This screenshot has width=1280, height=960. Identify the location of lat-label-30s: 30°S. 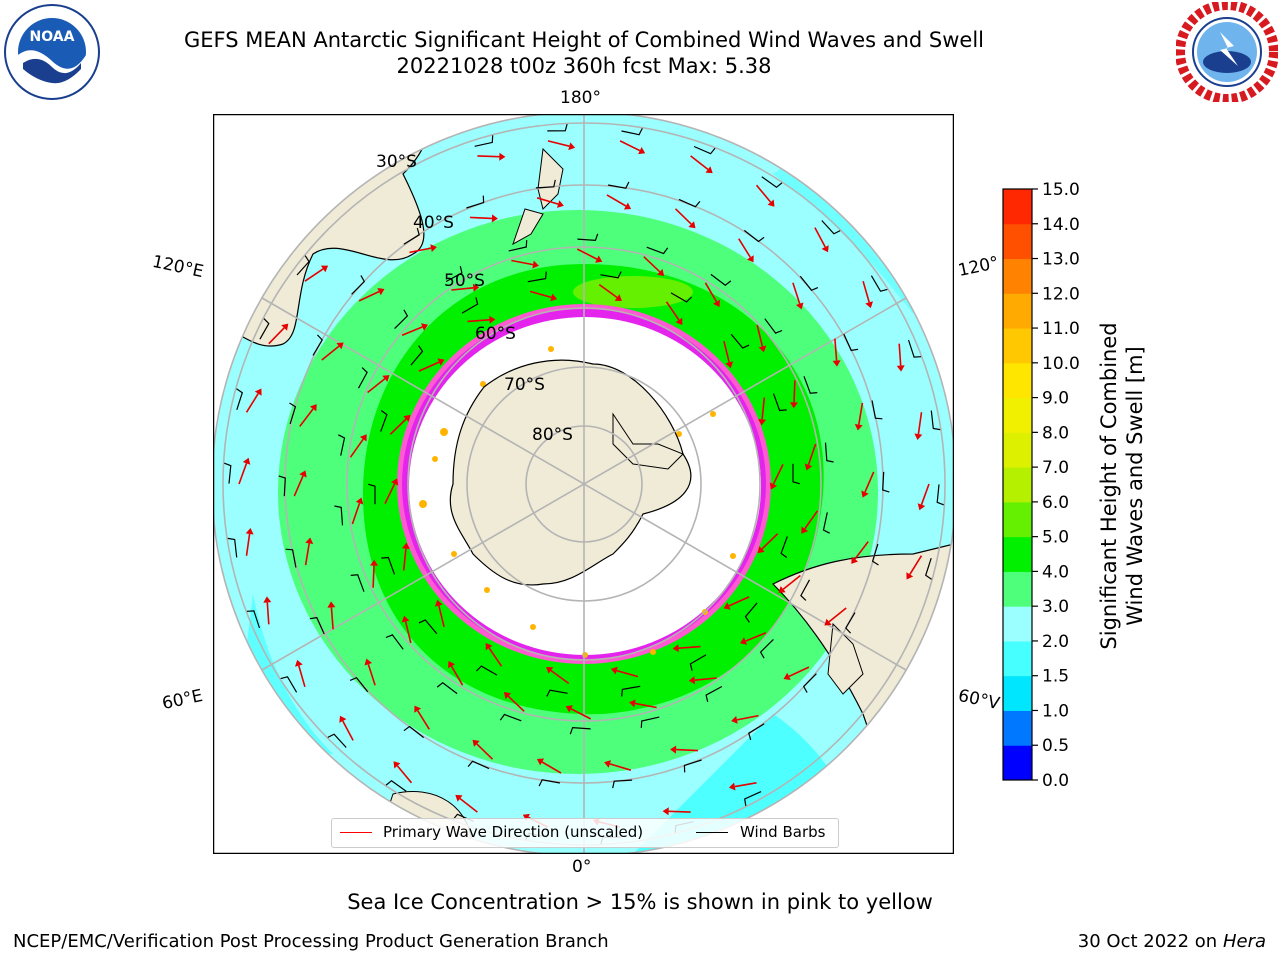
(396, 162).